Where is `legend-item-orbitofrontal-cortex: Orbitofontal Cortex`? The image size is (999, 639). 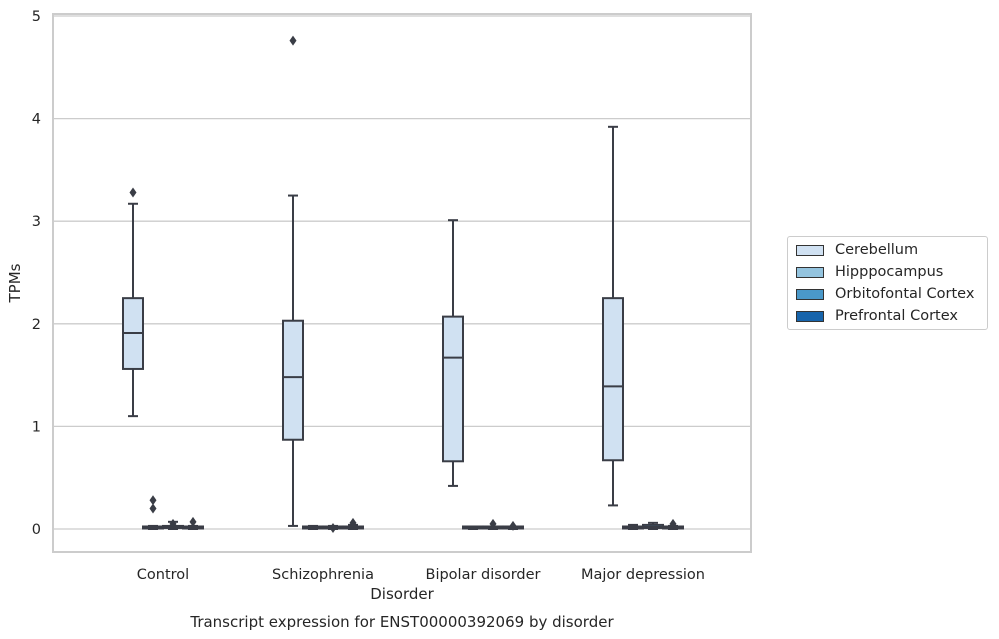
legend-item-orbitofrontal-cortex: Orbitofontal Cortex is located at coordinates (885, 294).